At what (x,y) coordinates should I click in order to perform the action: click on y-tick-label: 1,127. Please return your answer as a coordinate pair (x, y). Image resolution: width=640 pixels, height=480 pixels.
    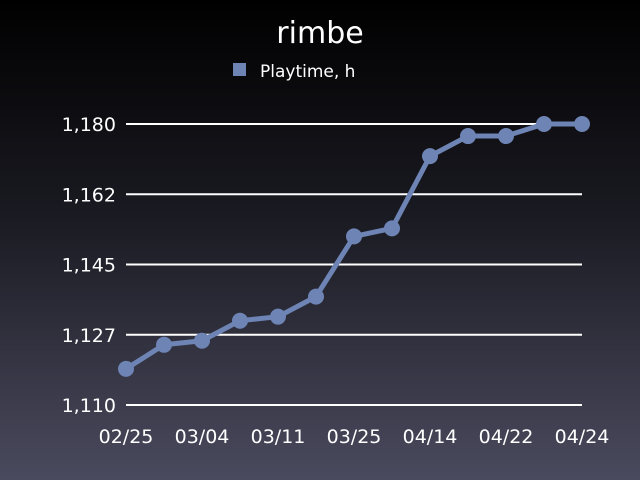
    Looking at the image, I should click on (89, 336).